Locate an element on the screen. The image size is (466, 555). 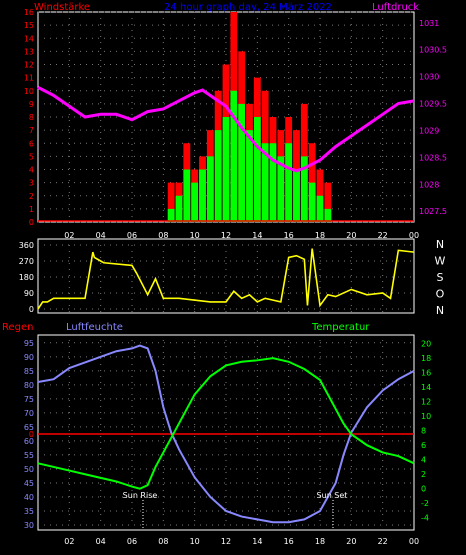
x-tick-label: 06 is located at coordinates (132, 541).